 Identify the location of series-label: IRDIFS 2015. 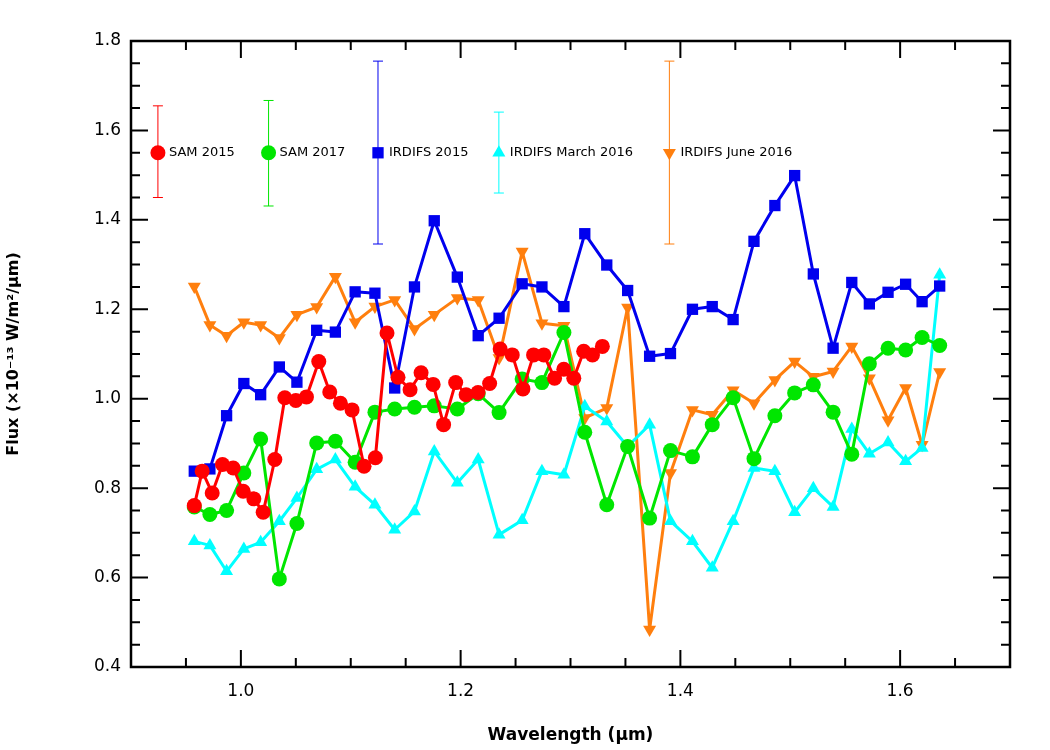
(429, 152).